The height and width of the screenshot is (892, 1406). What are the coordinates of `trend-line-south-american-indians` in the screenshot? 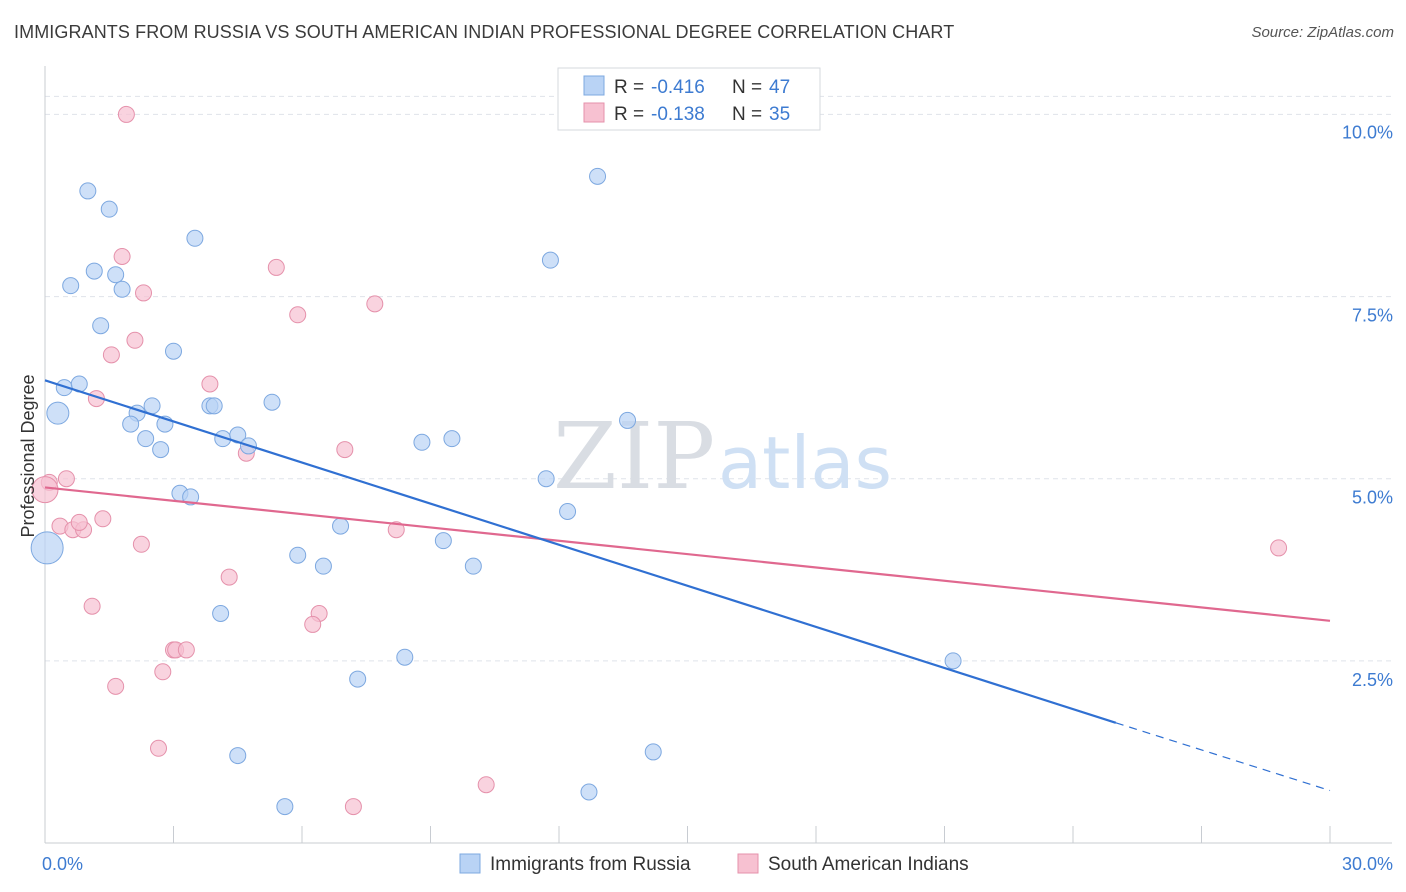 It's located at (687, 554).